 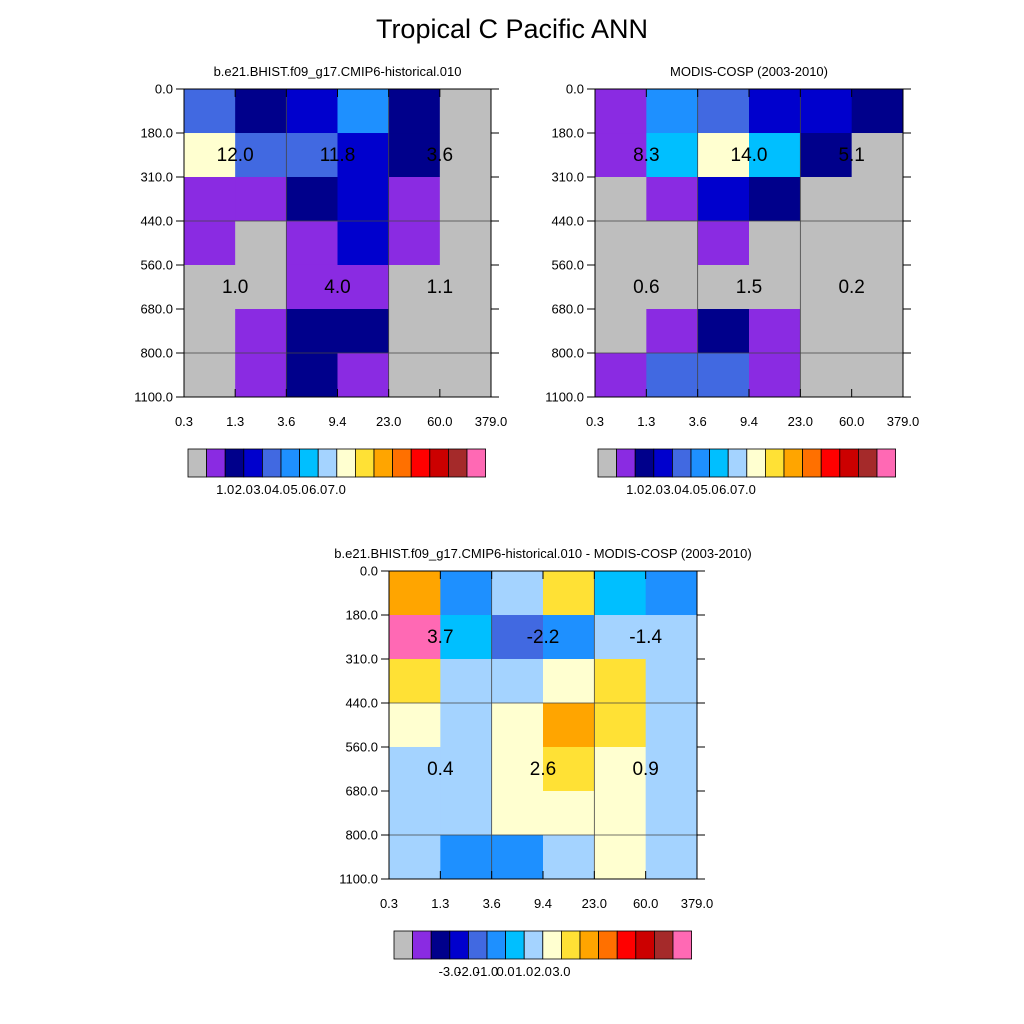 What do you see at coordinates (318, 489) in the screenshot?
I see `colorbar-label: 6.0` at bounding box center [318, 489].